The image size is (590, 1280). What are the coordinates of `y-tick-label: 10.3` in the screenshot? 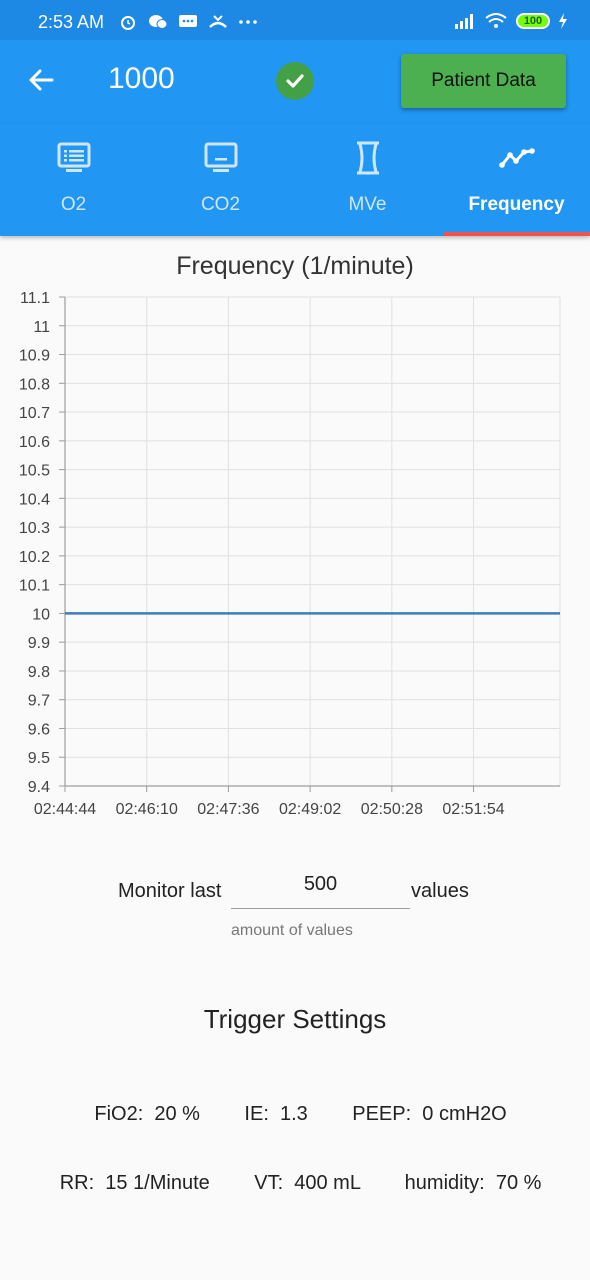 It's located at (34, 528).